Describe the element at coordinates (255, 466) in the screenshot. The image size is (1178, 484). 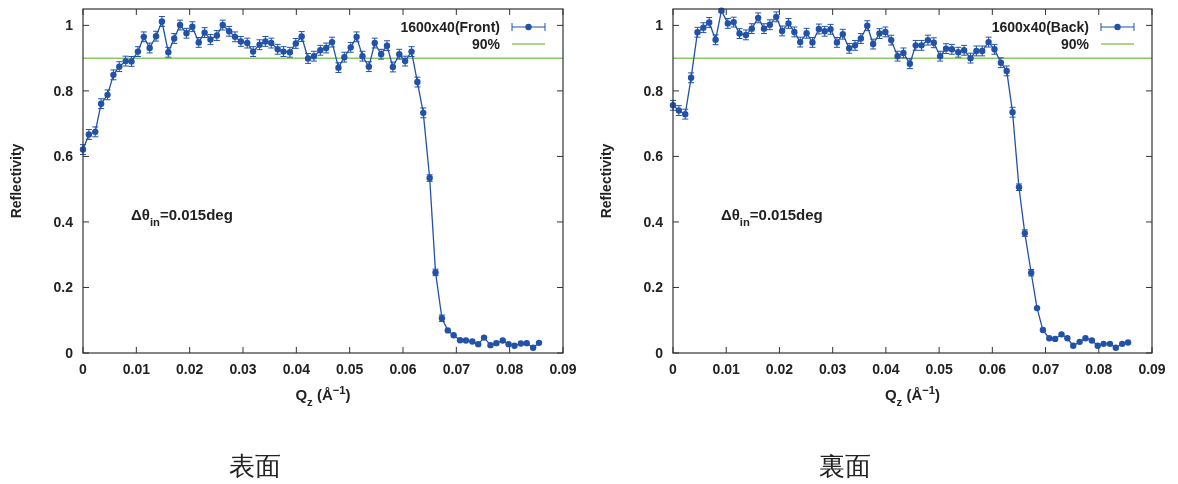
I see `text: 表面` at that location.